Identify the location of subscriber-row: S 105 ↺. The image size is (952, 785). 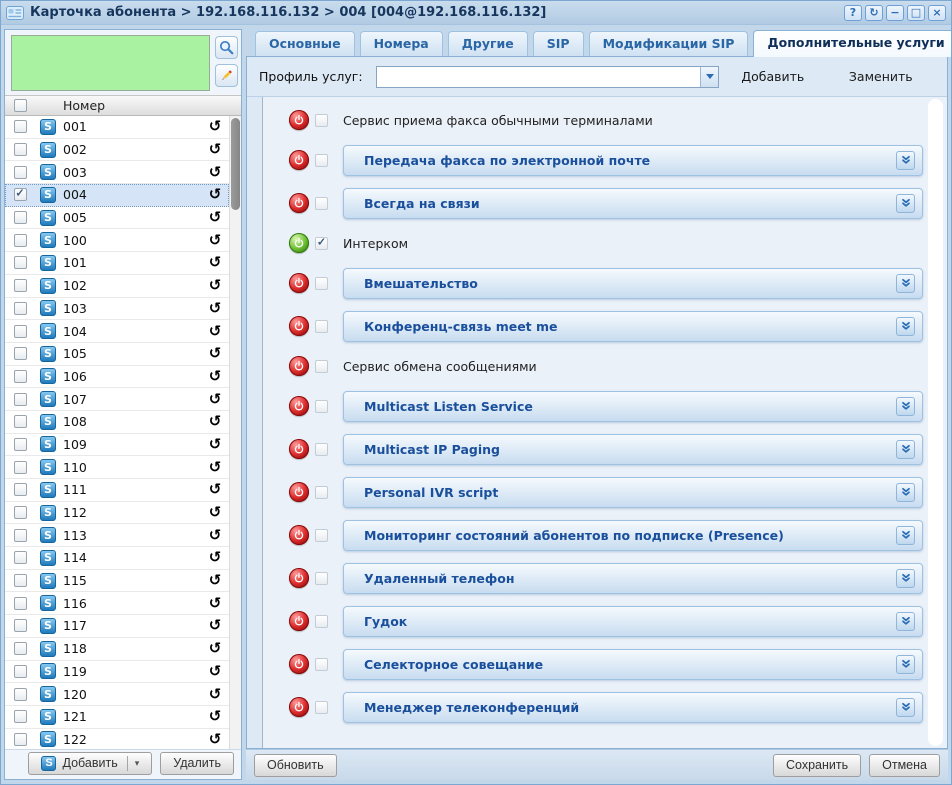
(117, 354).